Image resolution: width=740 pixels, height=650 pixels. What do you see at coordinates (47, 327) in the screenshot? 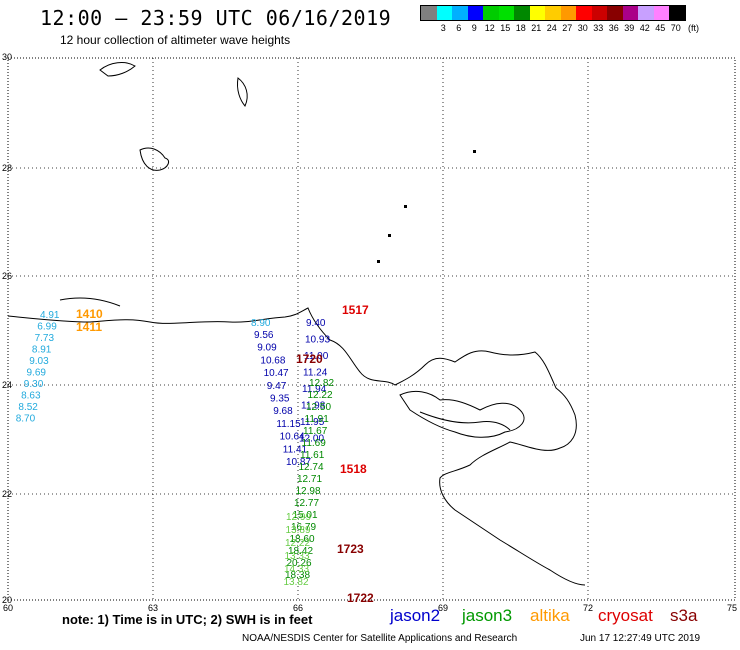
I see `wave-height-label: 6.99` at bounding box center [47, 327].